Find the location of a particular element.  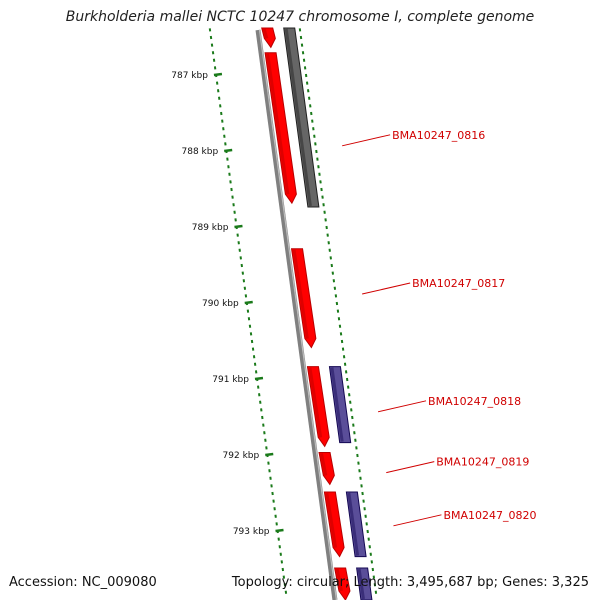

tick-label: 787 kbp is located at coordinates (189, 76).